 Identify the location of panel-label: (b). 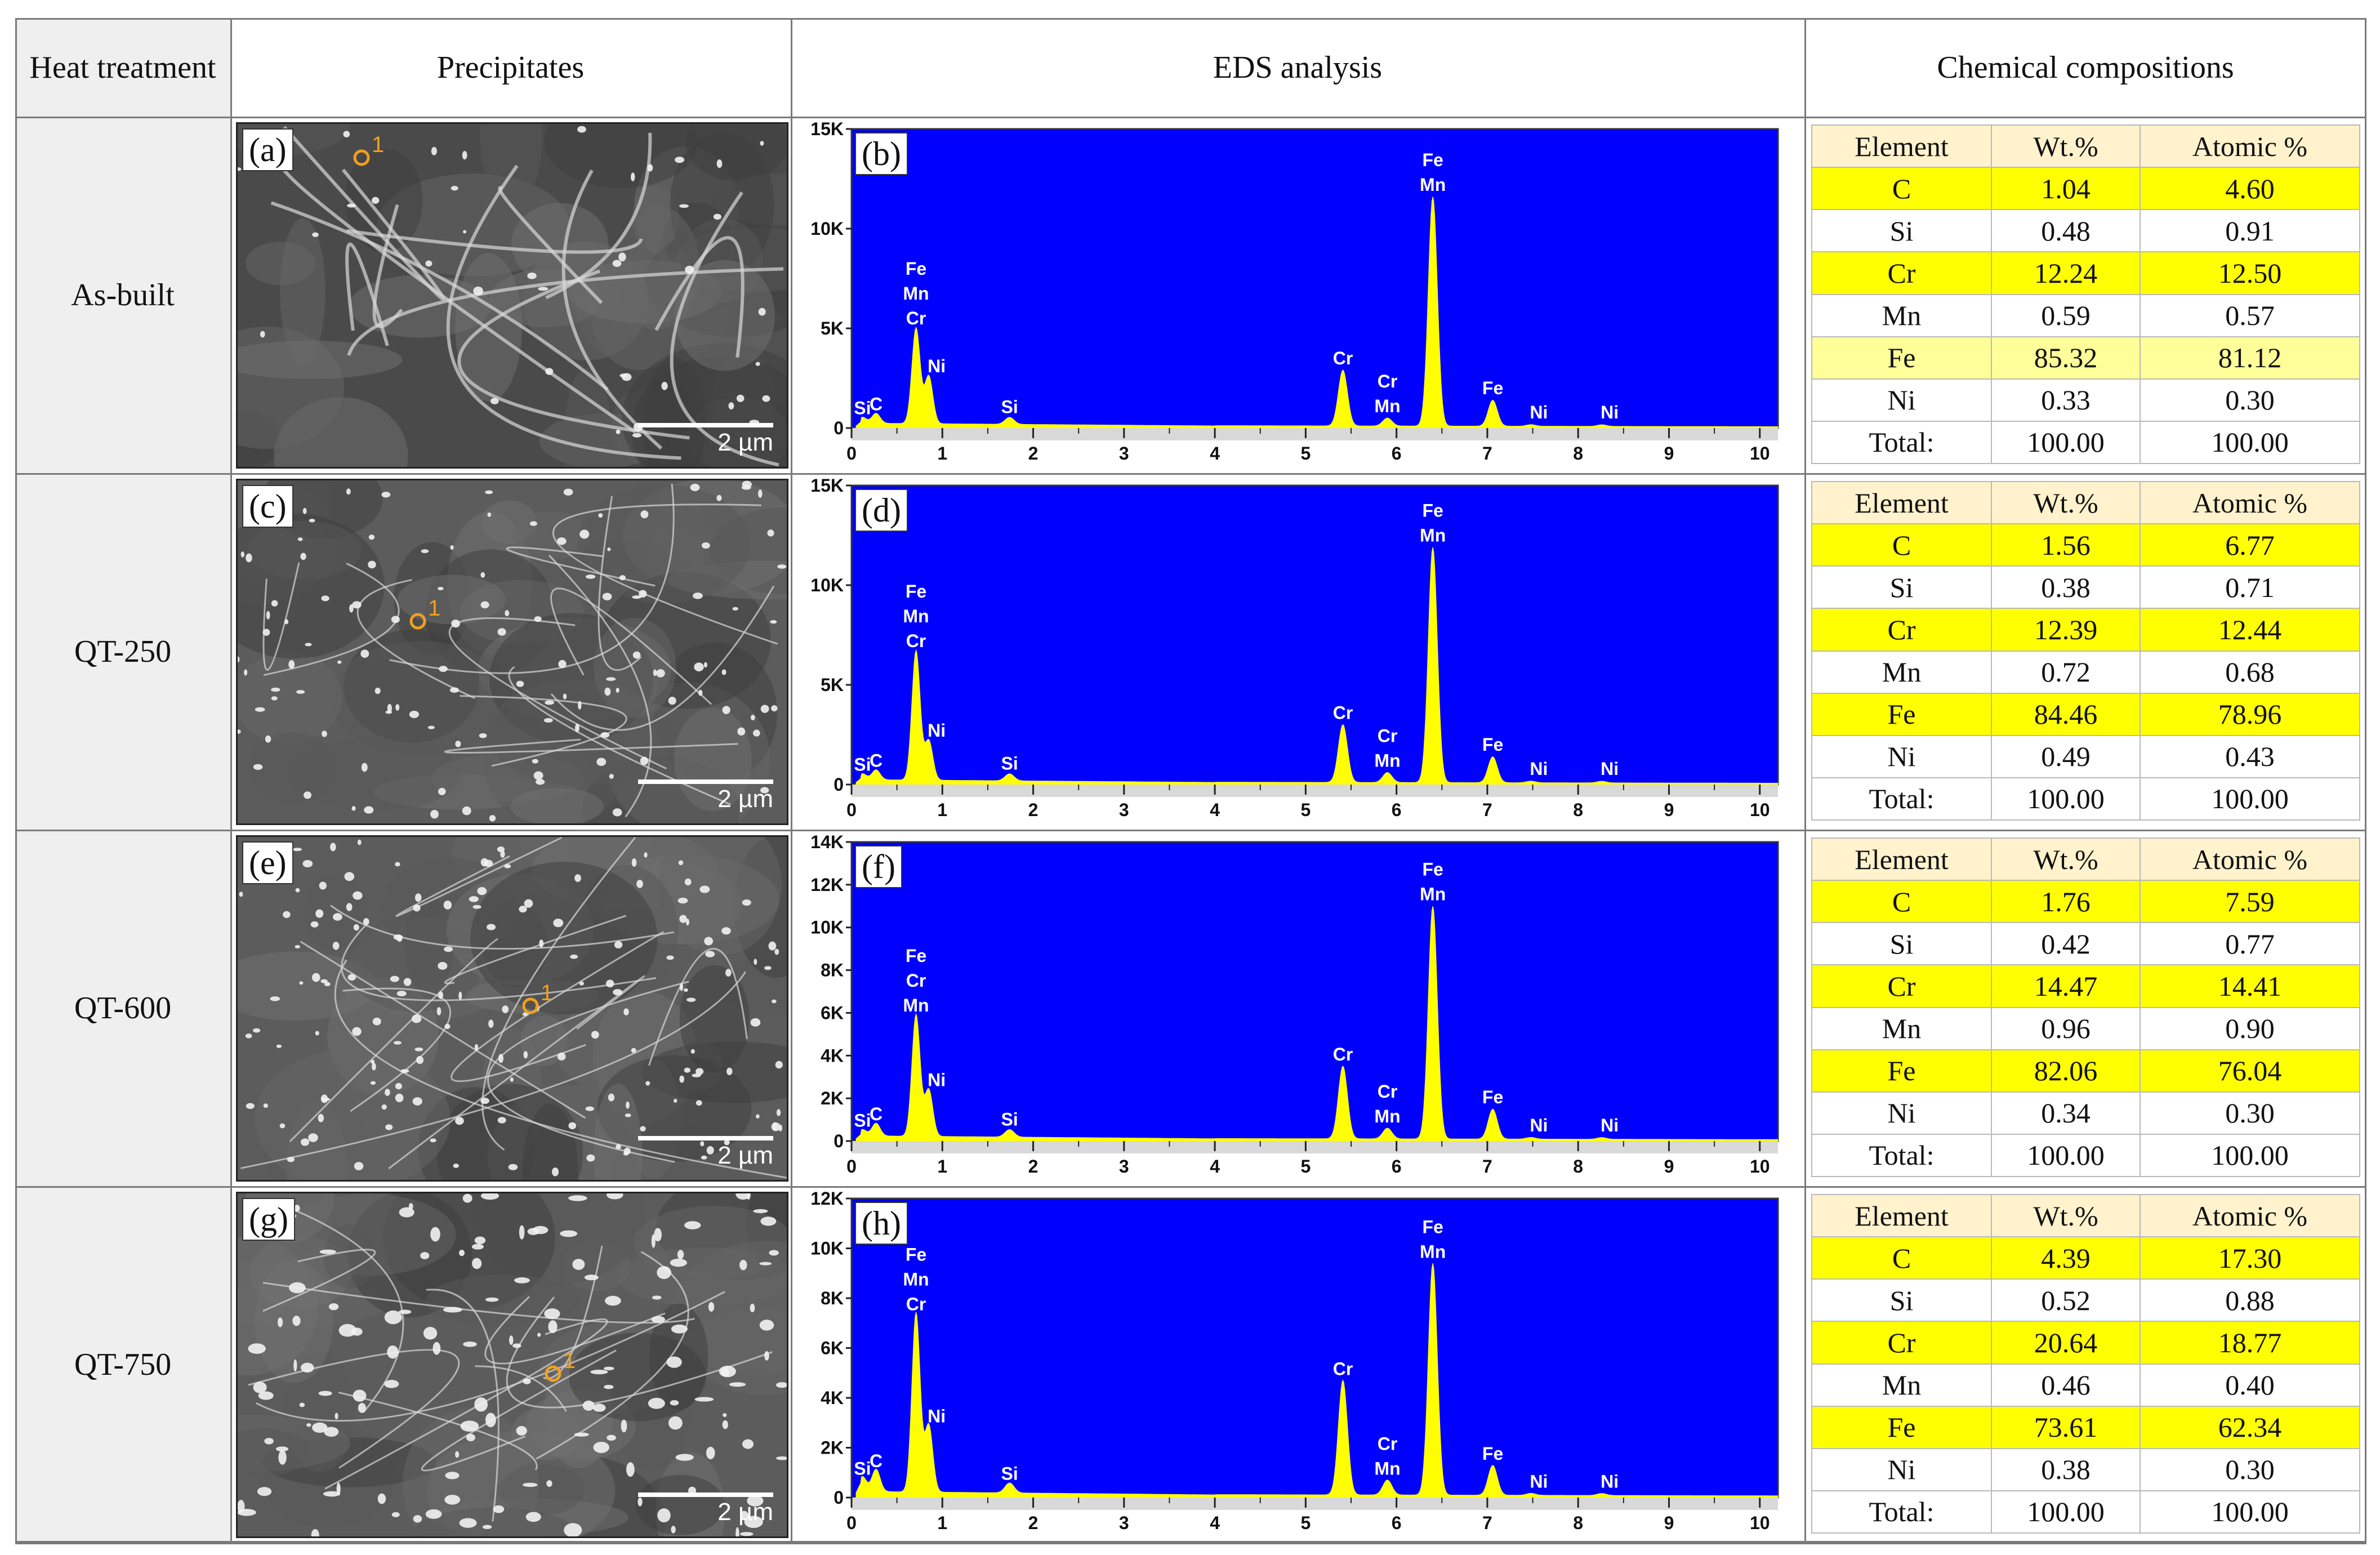
(881, 153).